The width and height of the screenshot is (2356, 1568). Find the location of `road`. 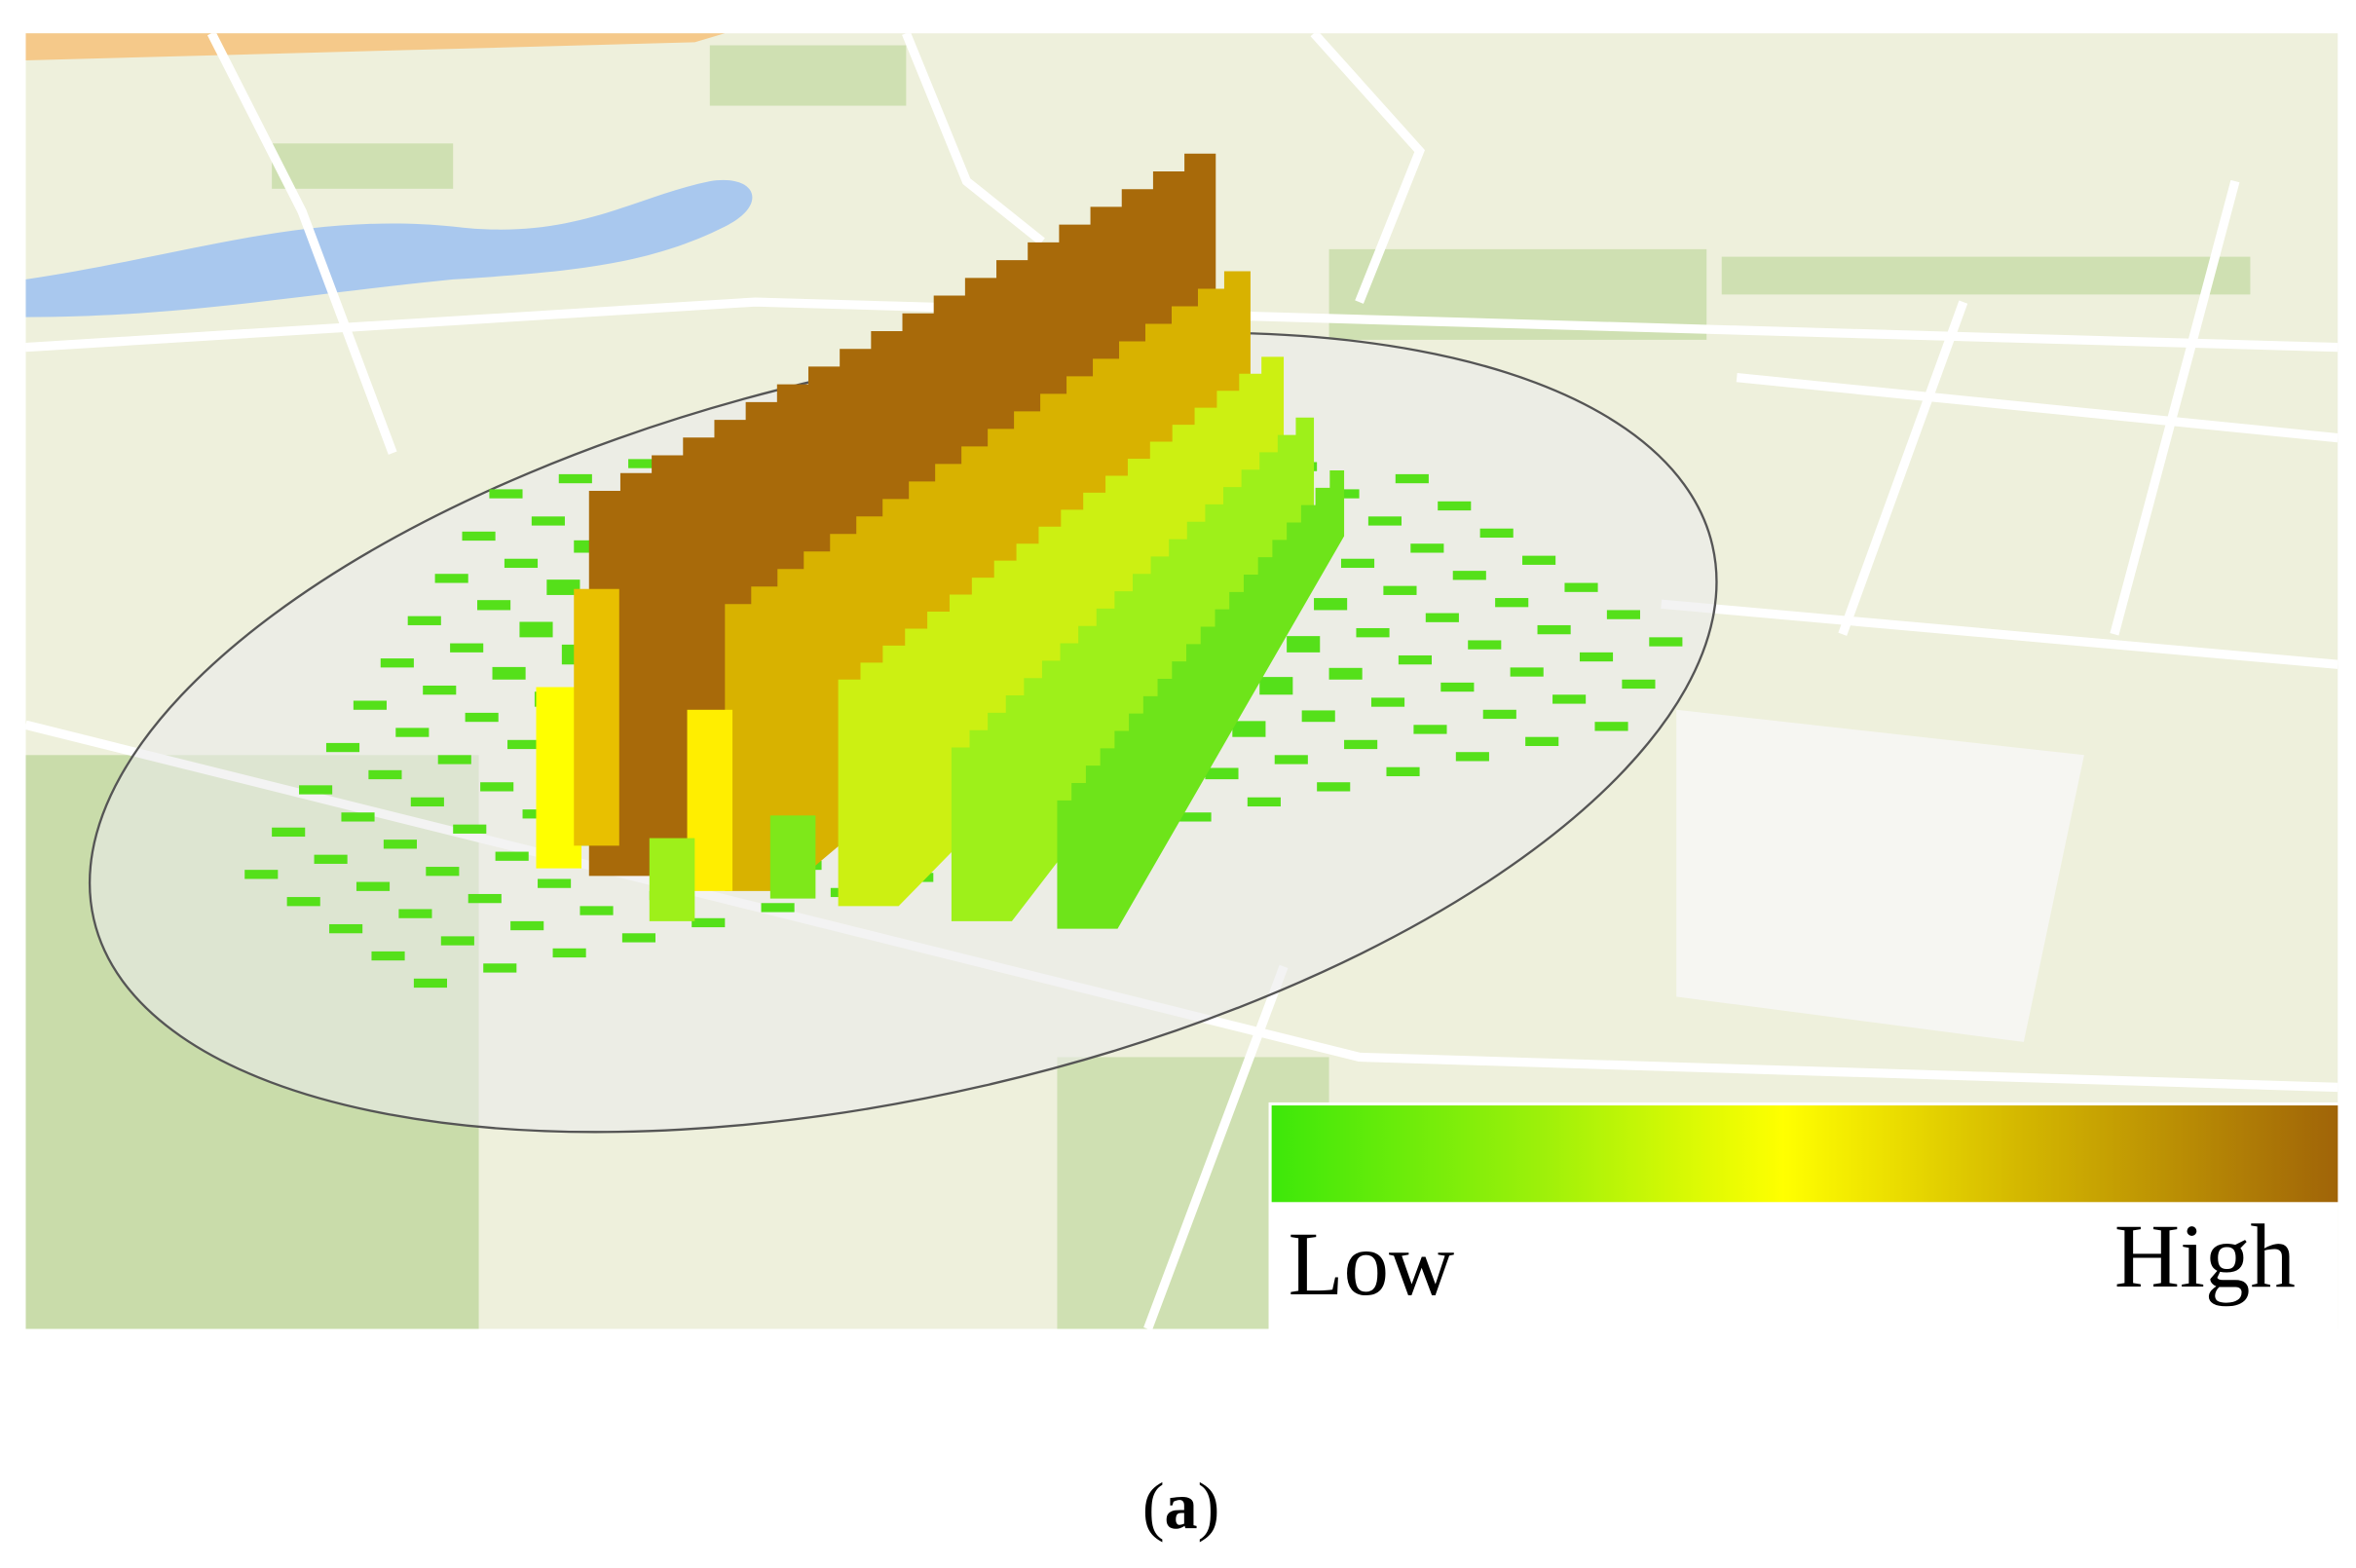

road is located at coordinates (375, 47).